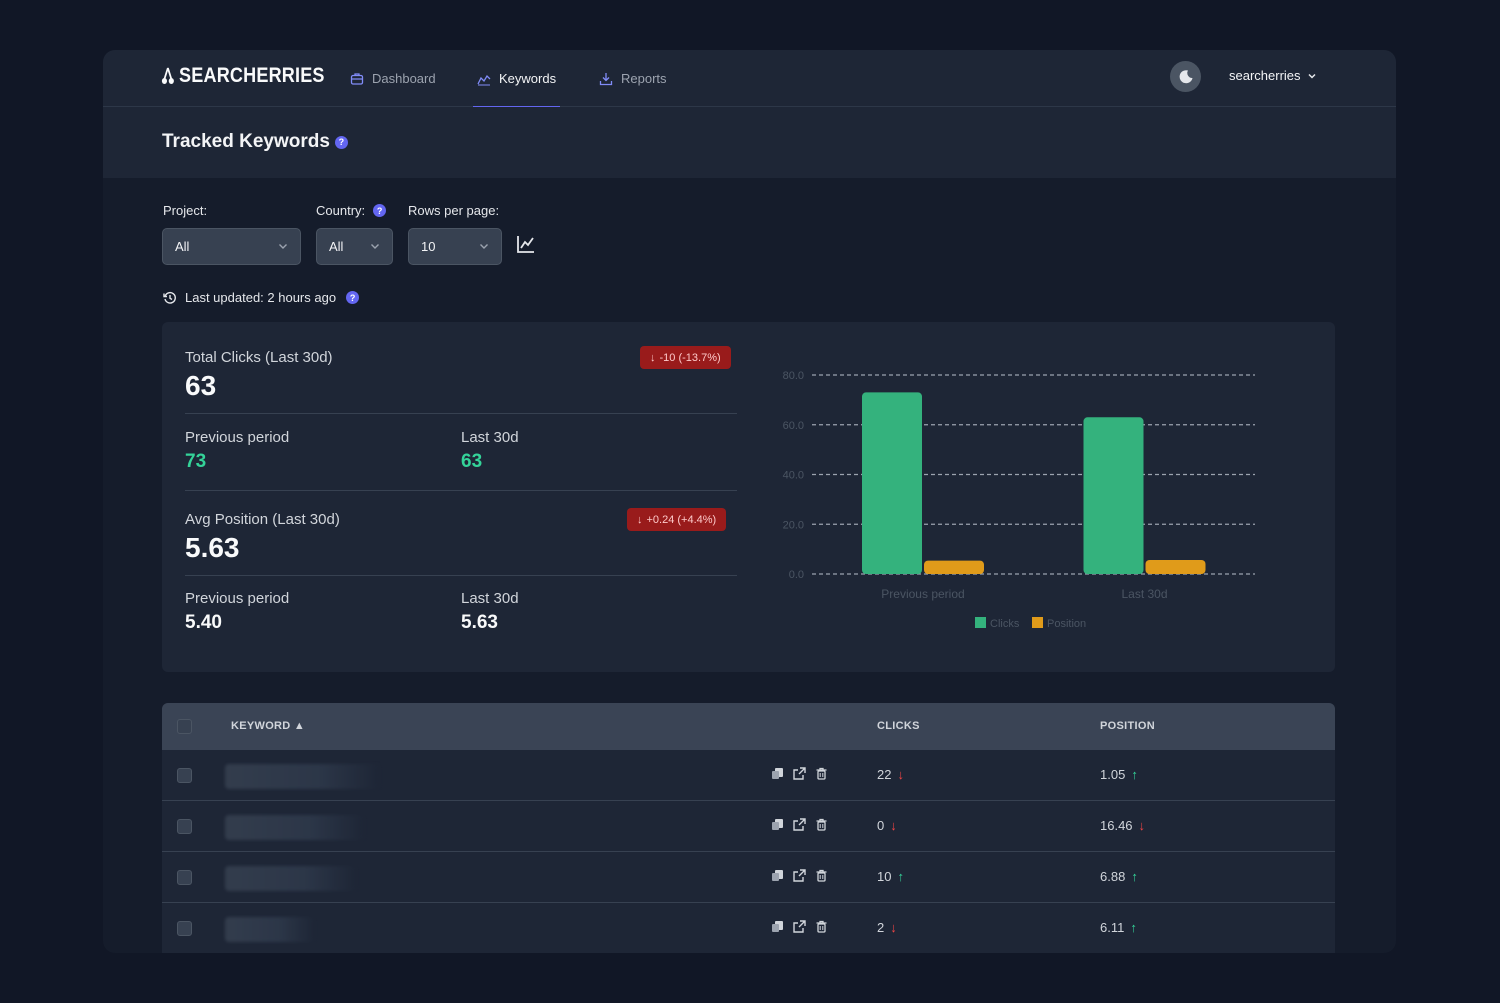  I want to click on username: searcherries, so click(1265, 75).